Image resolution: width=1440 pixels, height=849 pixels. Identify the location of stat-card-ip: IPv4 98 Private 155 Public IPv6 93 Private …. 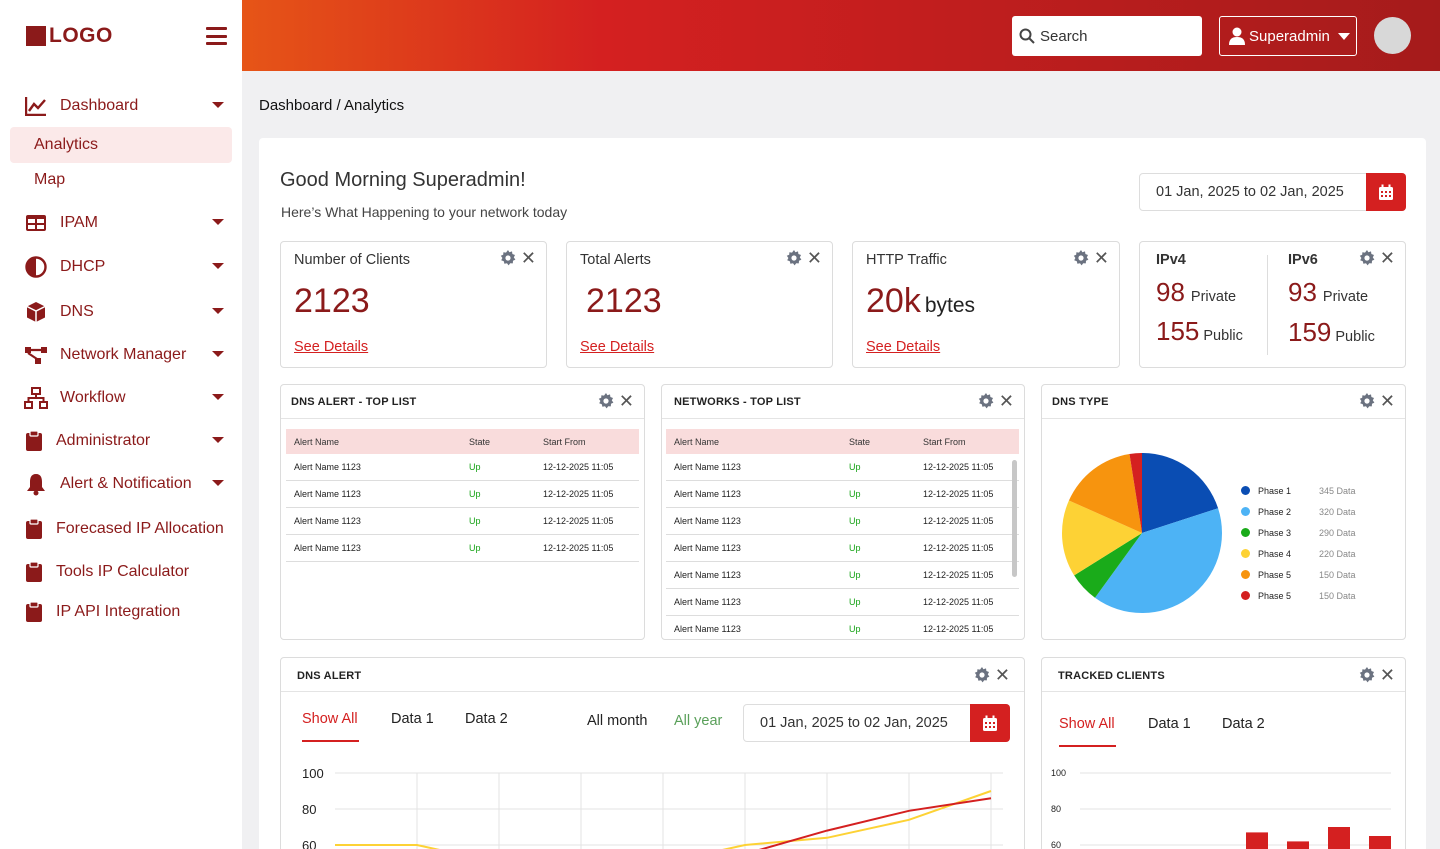
(1272, 304).